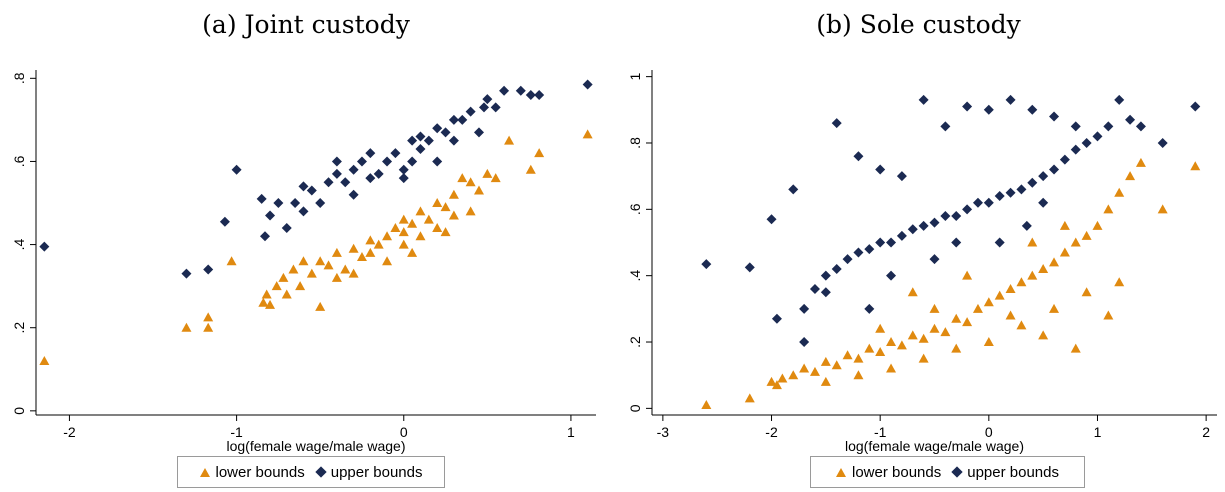  I want to click on legend: lower bounds upper bounds, so click(311, 472).